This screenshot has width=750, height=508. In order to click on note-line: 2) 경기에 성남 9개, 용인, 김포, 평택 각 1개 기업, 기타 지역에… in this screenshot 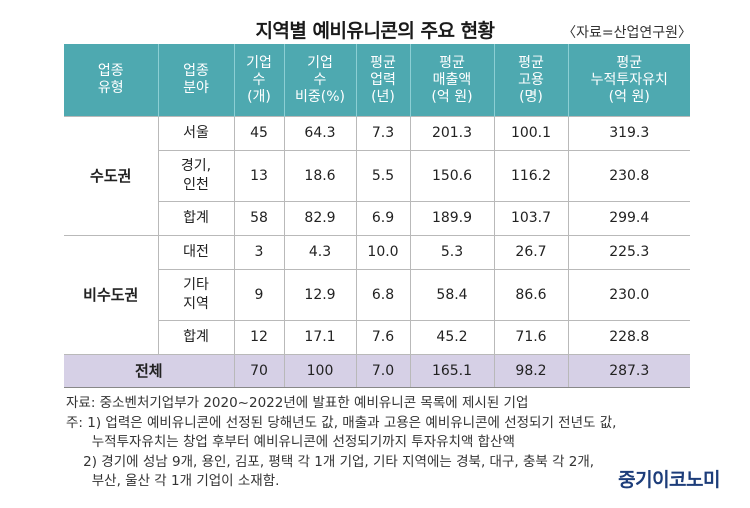, I will do `click(330, 461)`.